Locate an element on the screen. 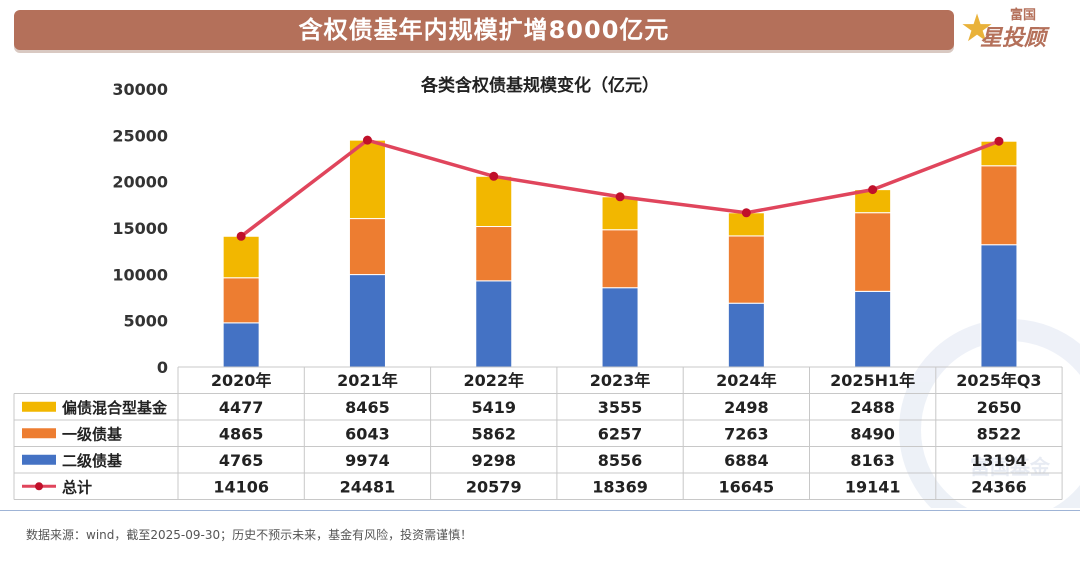  category-label: 2020年 is located at coordinates (241, 380).